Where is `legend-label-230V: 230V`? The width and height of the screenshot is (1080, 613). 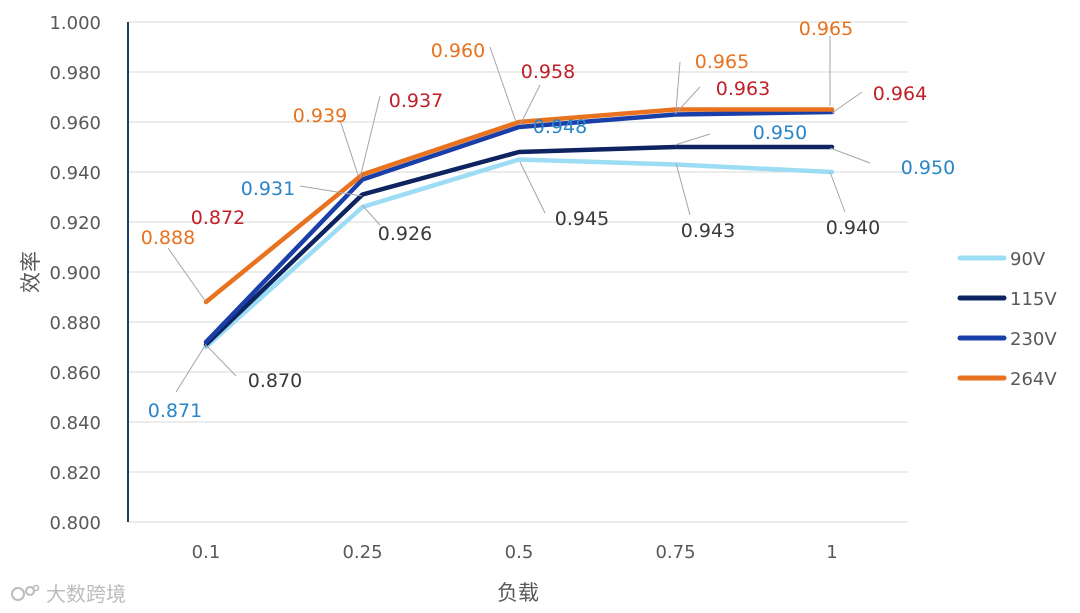
legend-label-230V: 230V is located at coordinates (1033, 339).